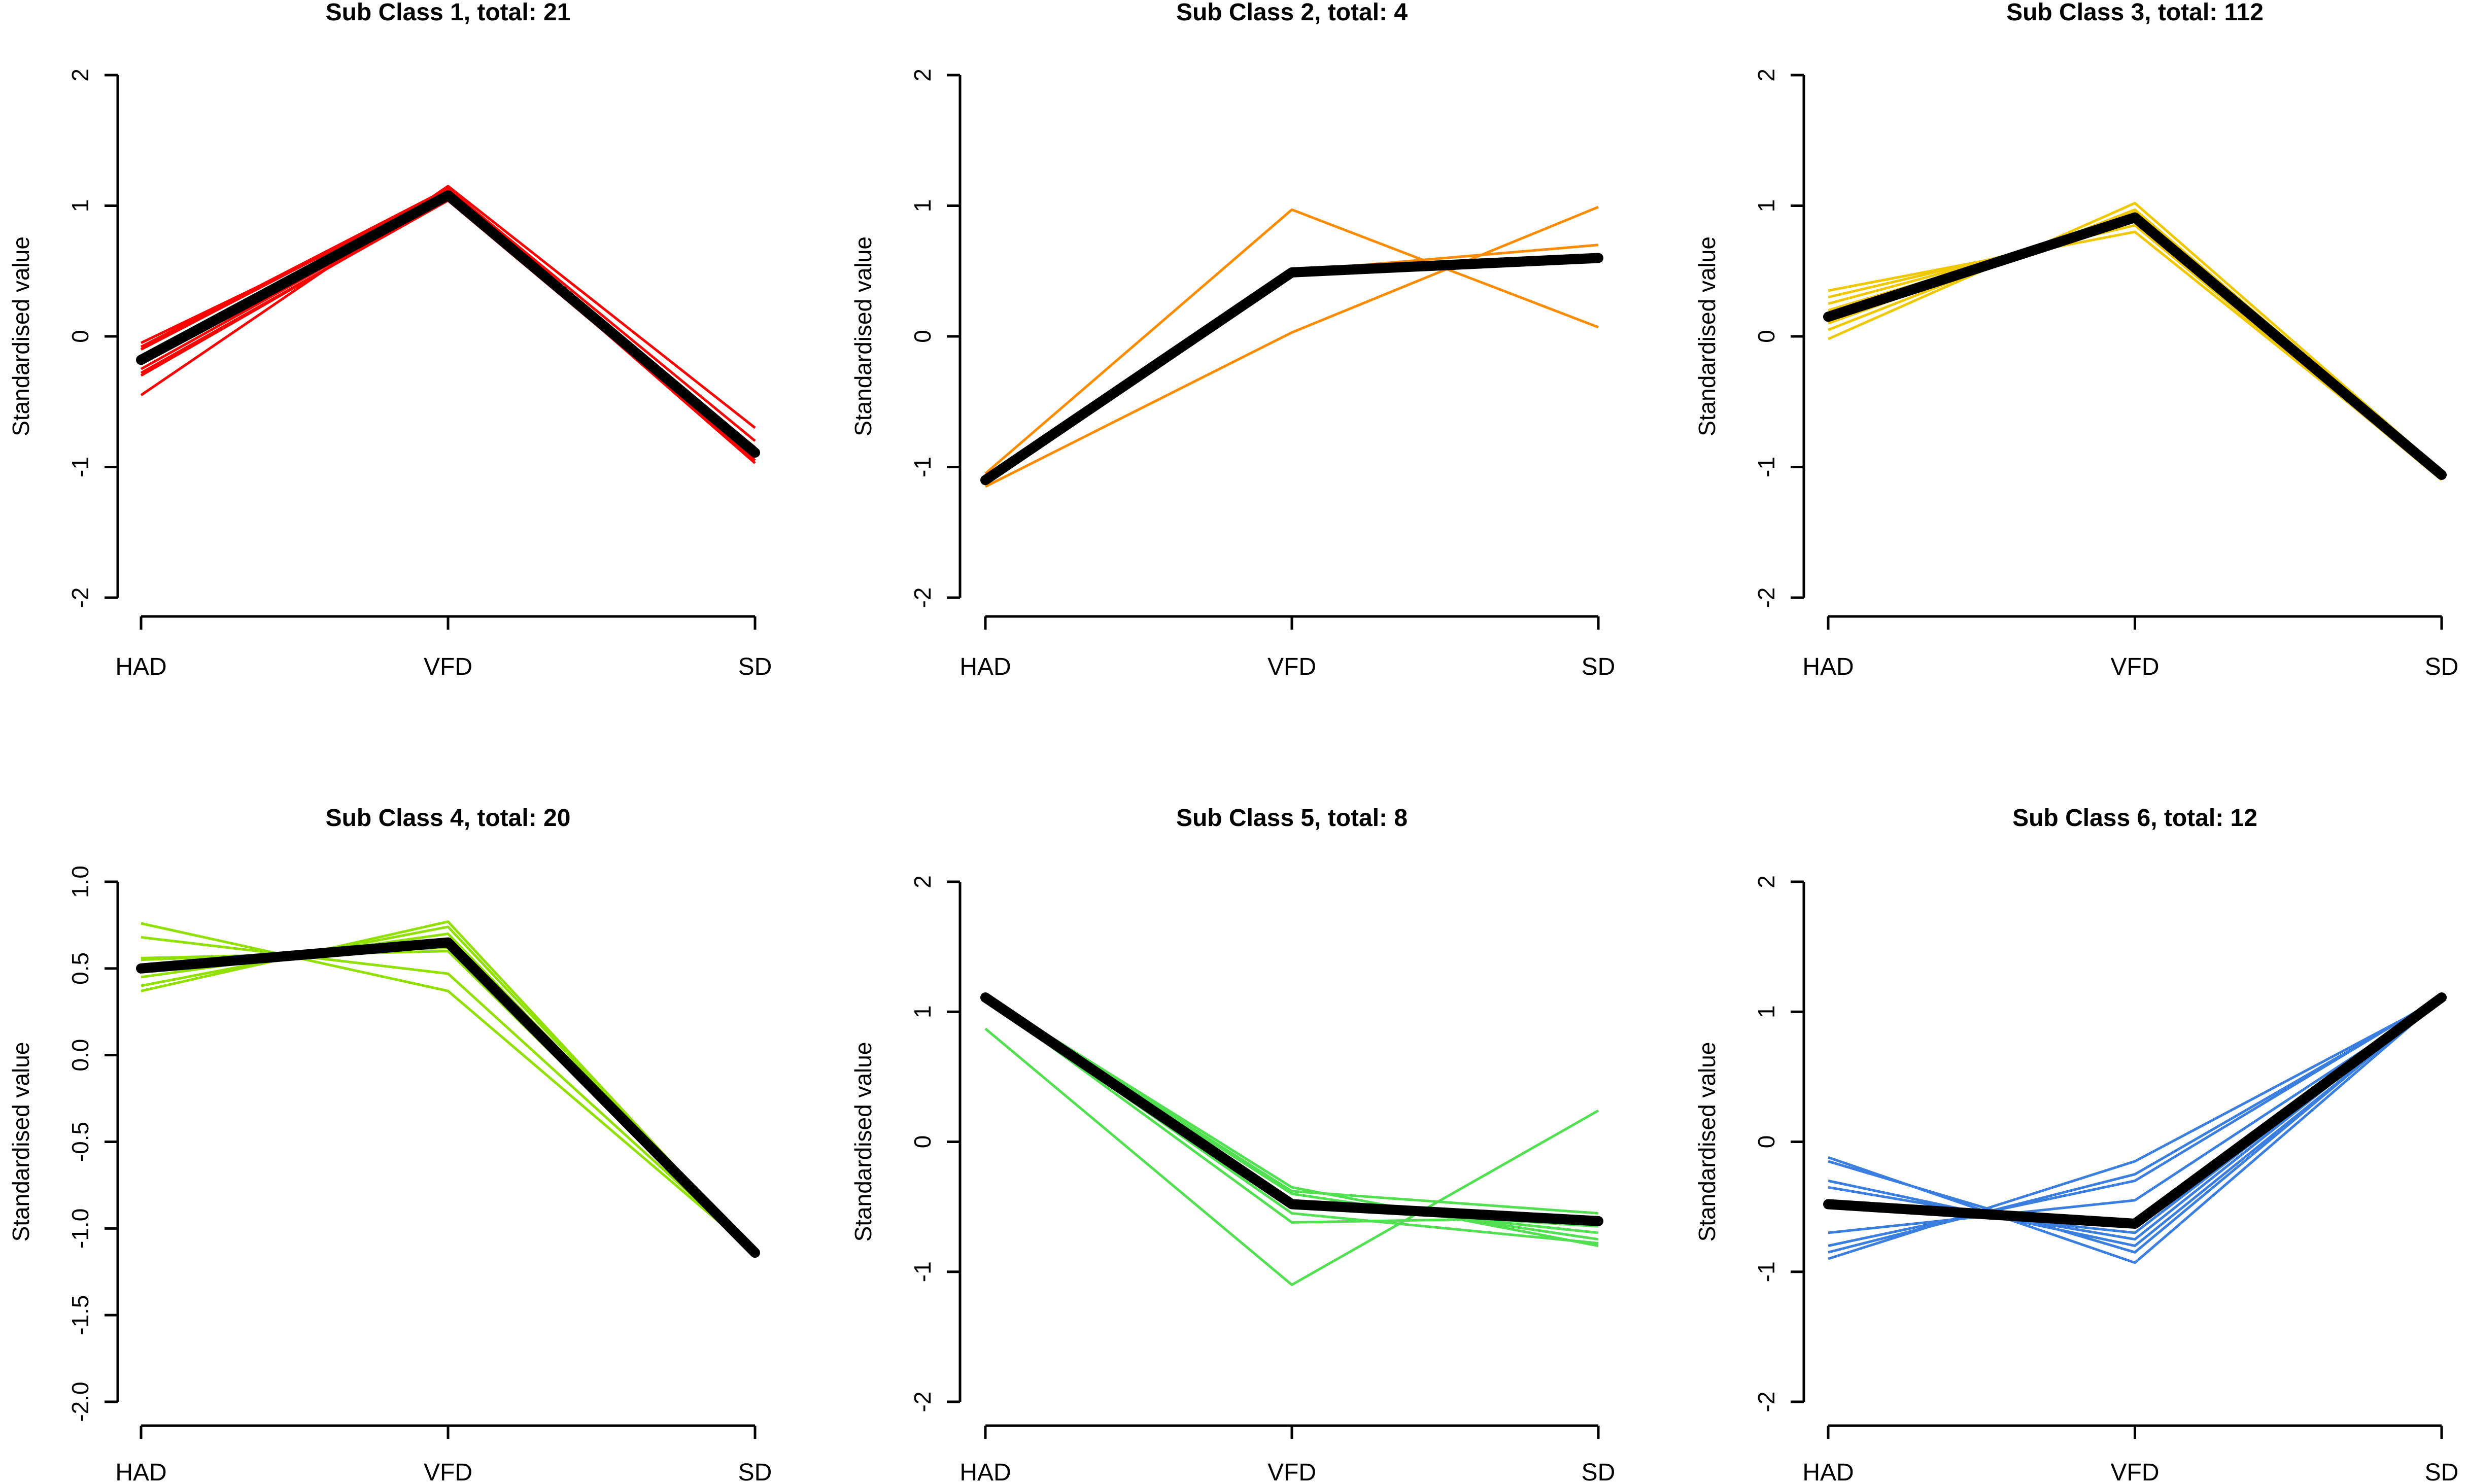 The width and height of the screenshot is (2467, 1484). I want to click on panel-title: Sub Class 2, total: 4, so click(1292, 13).